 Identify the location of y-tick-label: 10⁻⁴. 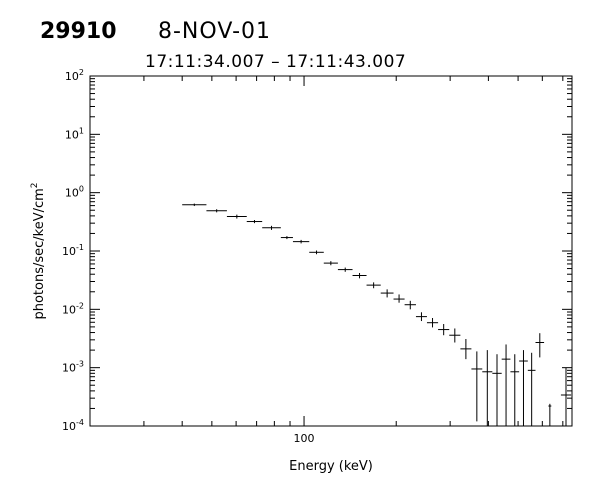
(73, 425).